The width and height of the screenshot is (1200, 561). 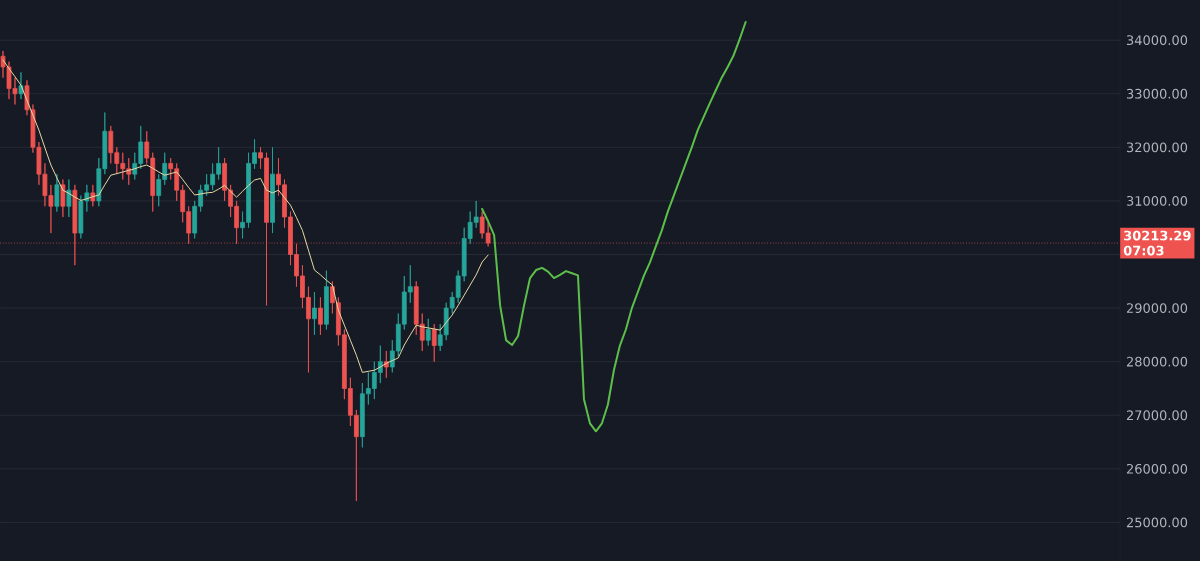 I want to click on y-tick-label: 32000.00, so click(x=1157, y=147).